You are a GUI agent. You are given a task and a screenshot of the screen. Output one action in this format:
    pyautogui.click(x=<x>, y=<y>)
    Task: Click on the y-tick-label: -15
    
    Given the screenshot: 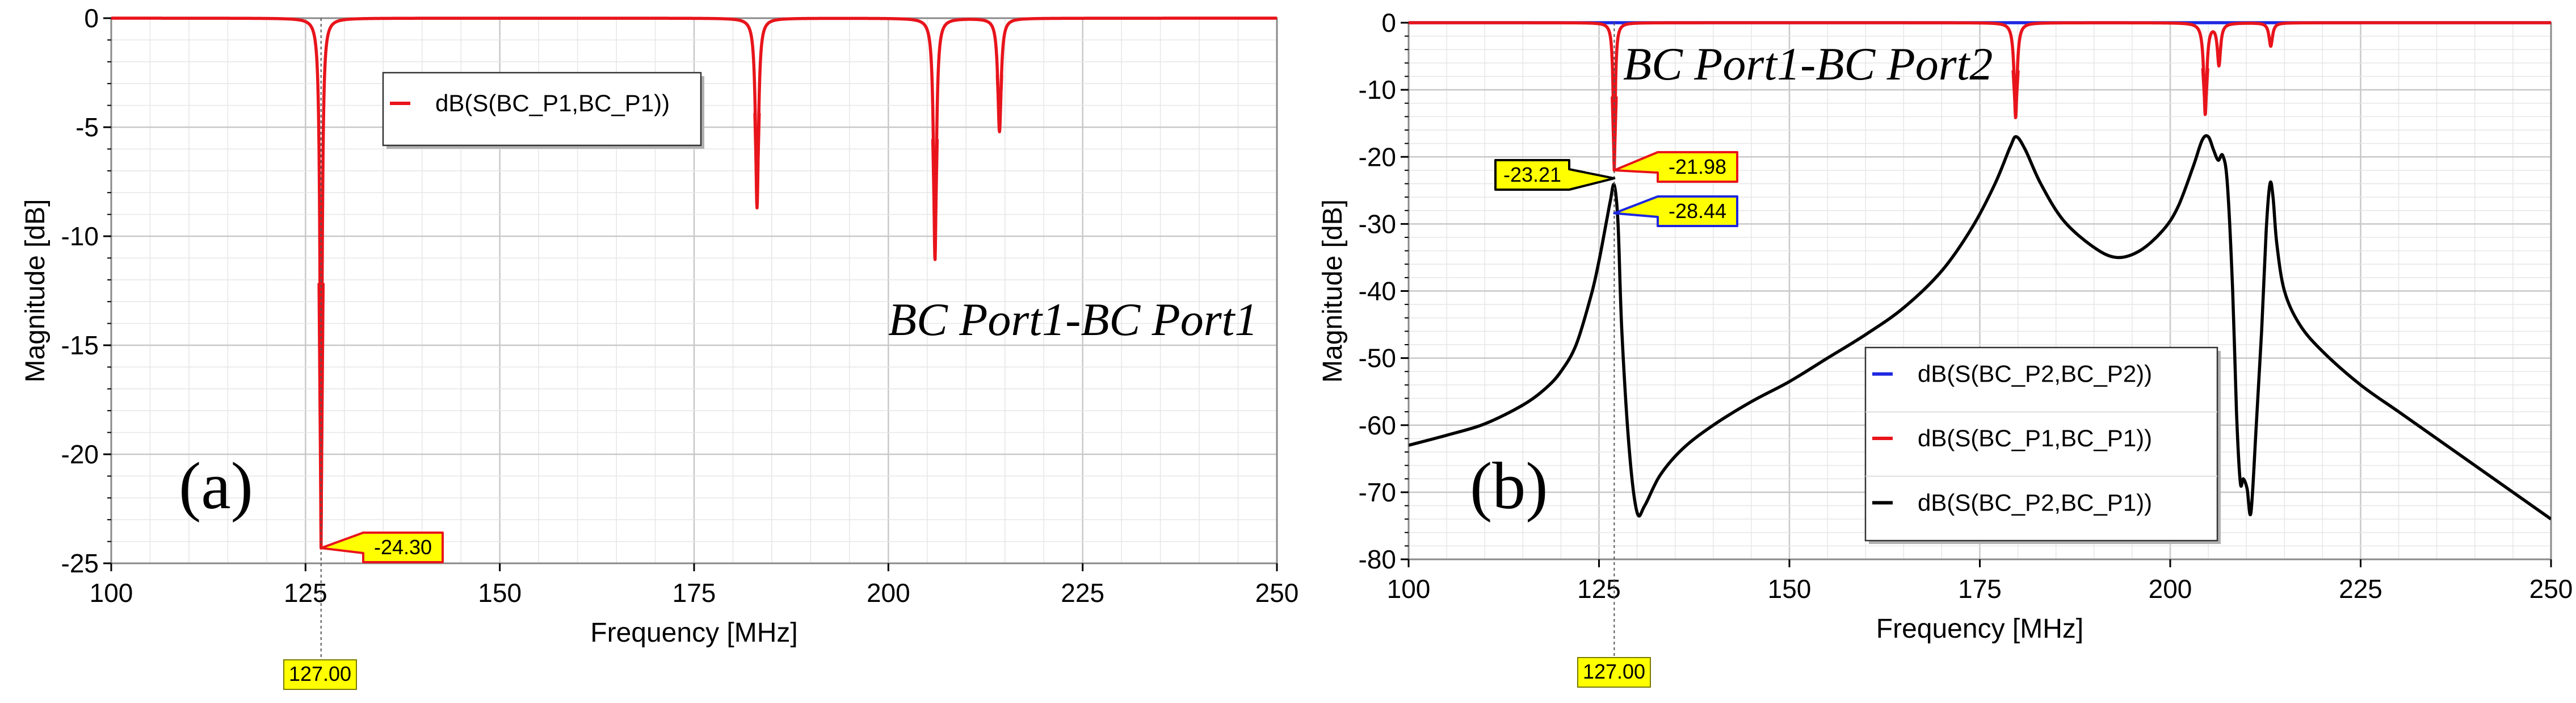 What is the action you would take?
    pyautogui.click(x=80, y=345)
    